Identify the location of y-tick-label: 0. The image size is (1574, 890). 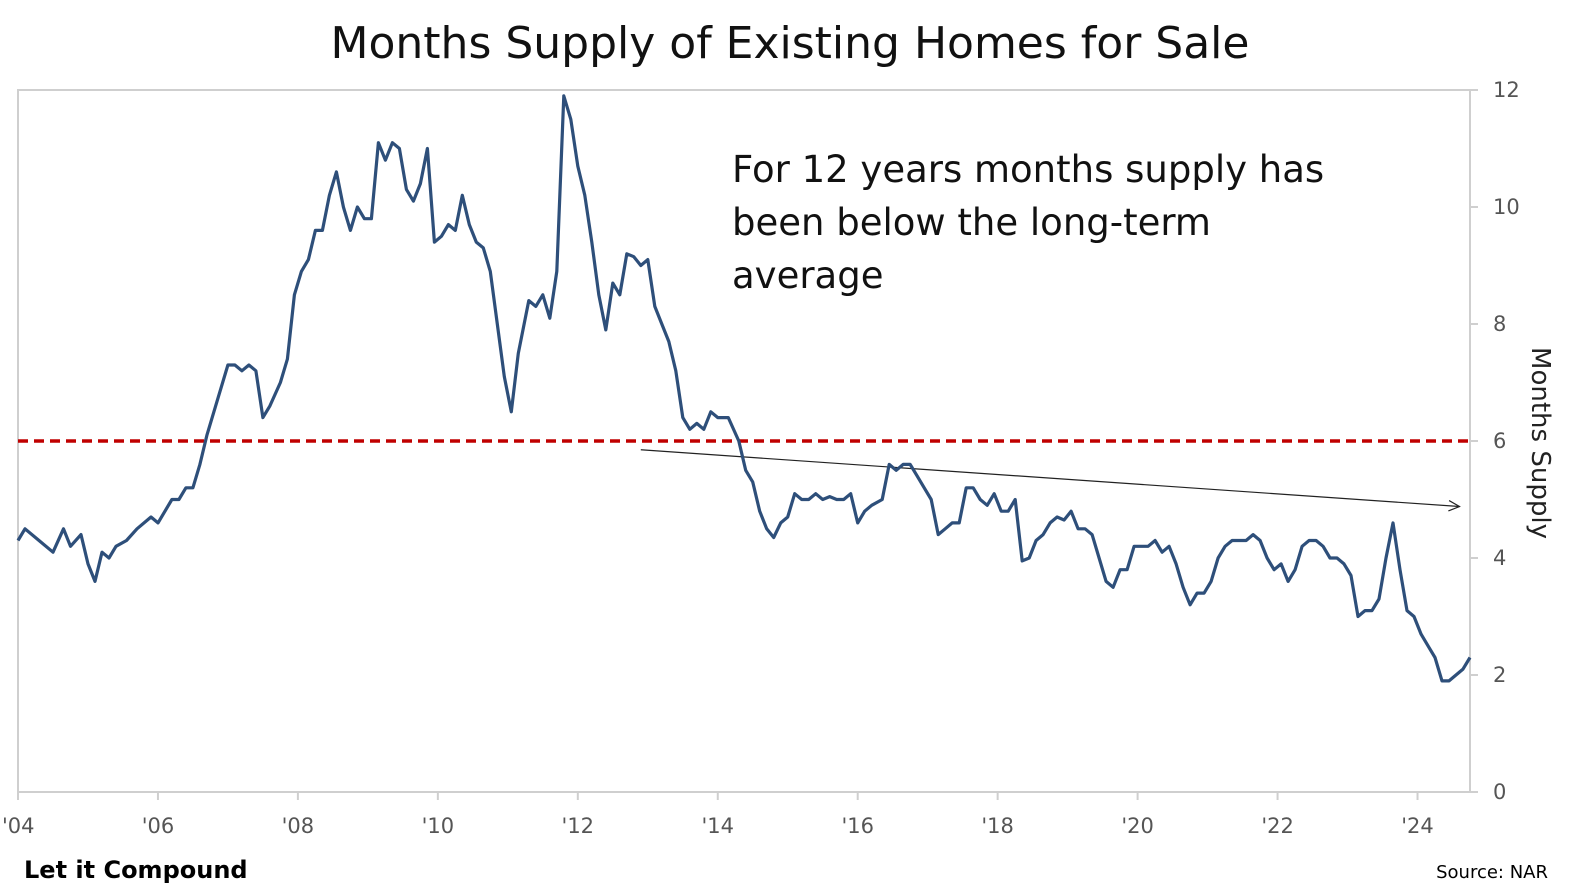
(1499, 792).